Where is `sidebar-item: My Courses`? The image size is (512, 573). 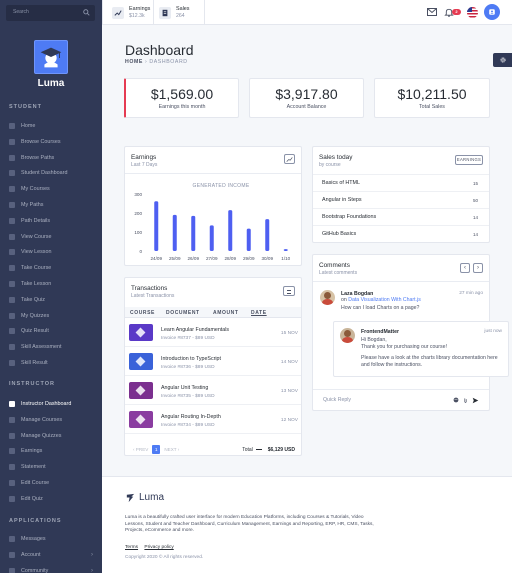 sidebar-item: My Courses is located at coordinates (53, 189).